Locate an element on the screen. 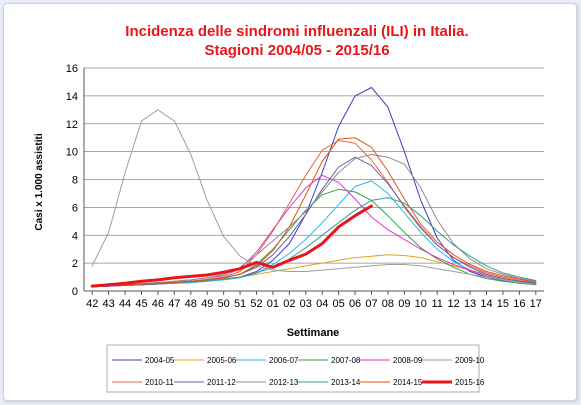 This screenshot has height=405, width=581. y-tick-label: 4 is located at coordinates (75, 236).